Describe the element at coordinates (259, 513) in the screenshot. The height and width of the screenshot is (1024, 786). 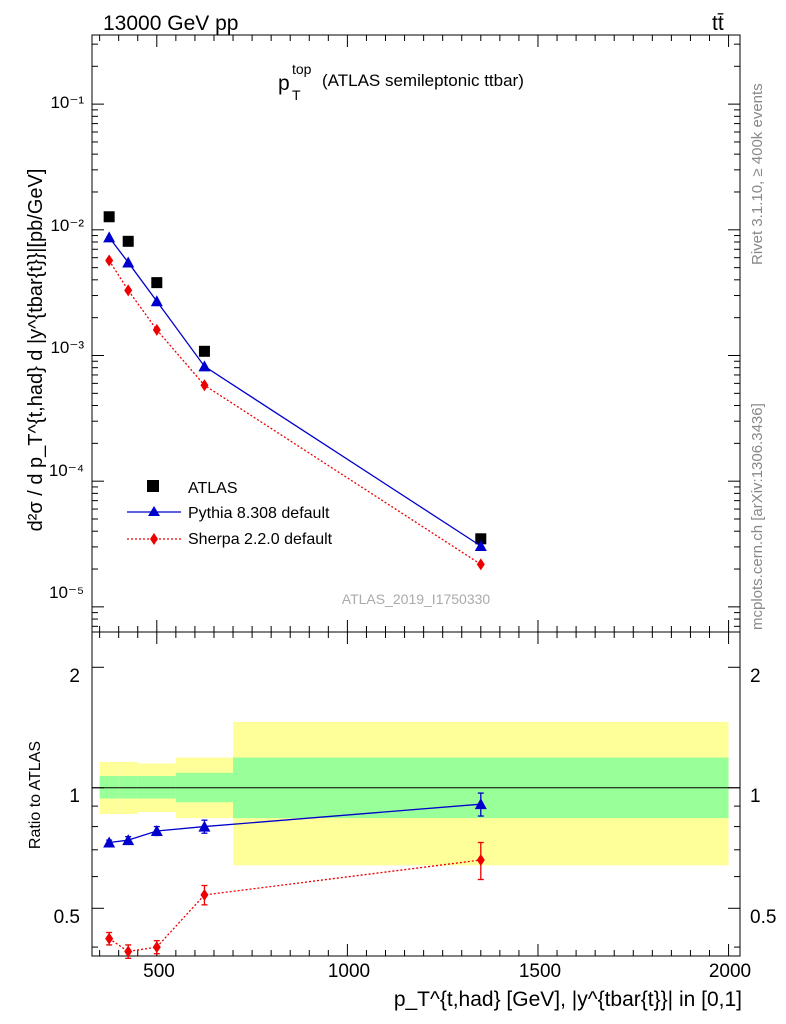
I see `legend-label: Pythia 8.308 default` at that location.